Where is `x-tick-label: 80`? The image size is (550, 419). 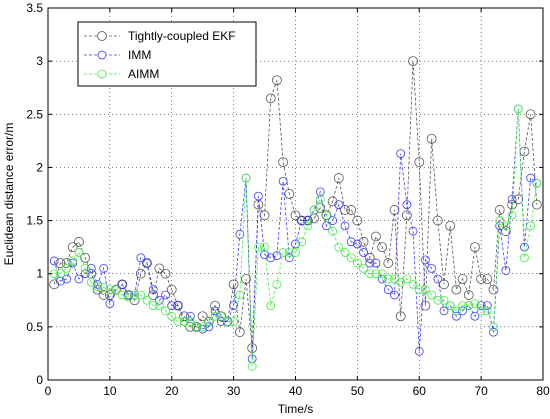
x-tick-label: 80 is located at coordinates (543, 391).